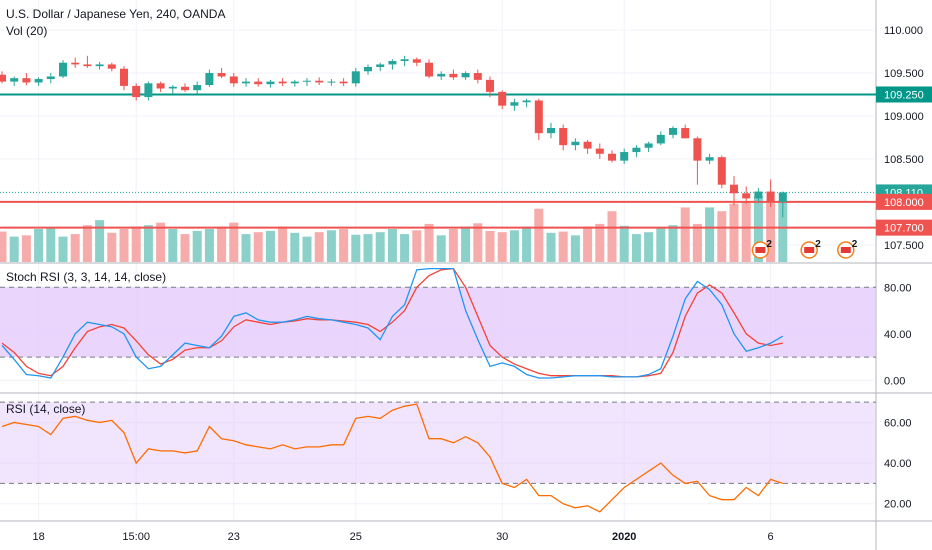 This screenshot has width=932, height=550. Describe the element at coordinates (904, 74) in the screenshot. I see `price-tick-label: 109.500` at that location.